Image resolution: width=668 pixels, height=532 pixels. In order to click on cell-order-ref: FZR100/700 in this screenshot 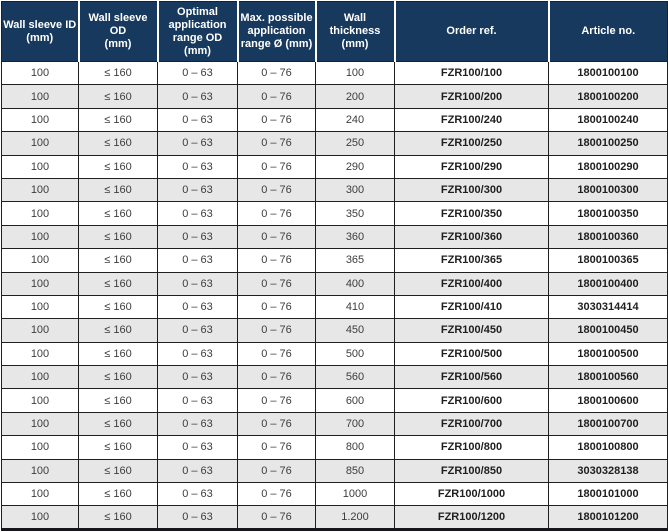, I will do `click(471, 424)`.